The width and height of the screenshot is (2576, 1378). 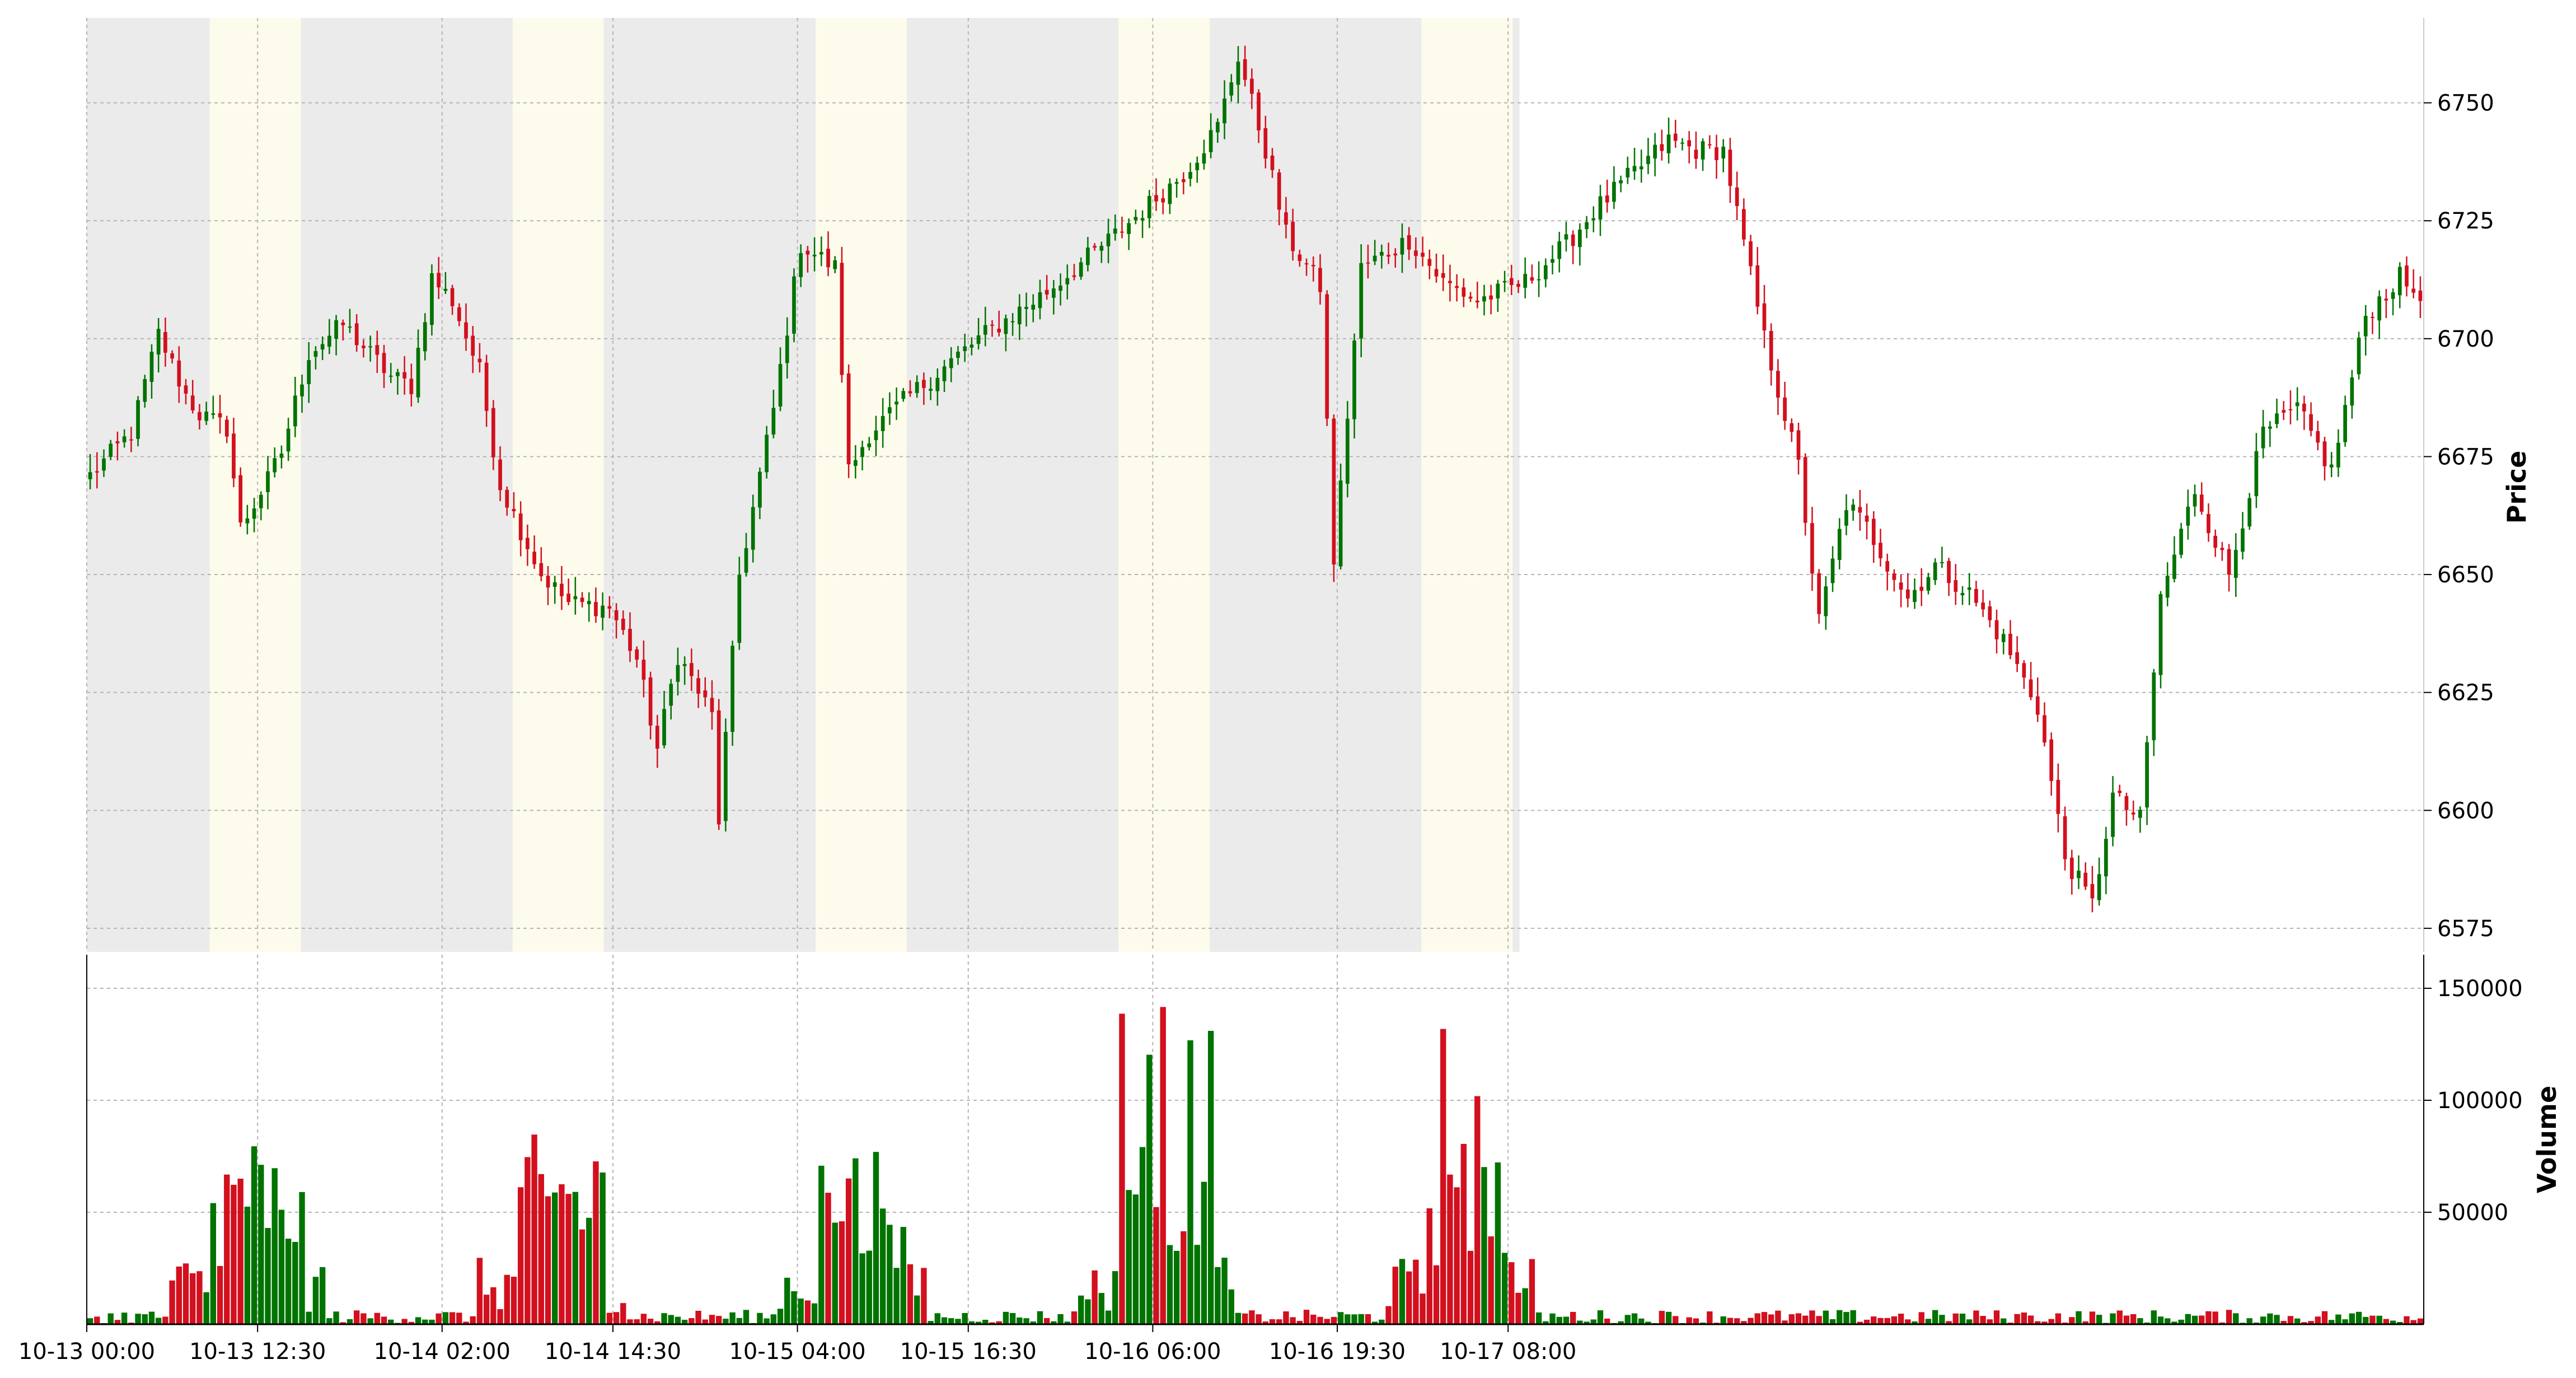 I want to click on price-tick-label: 6675, so click(x=2465, y=457).